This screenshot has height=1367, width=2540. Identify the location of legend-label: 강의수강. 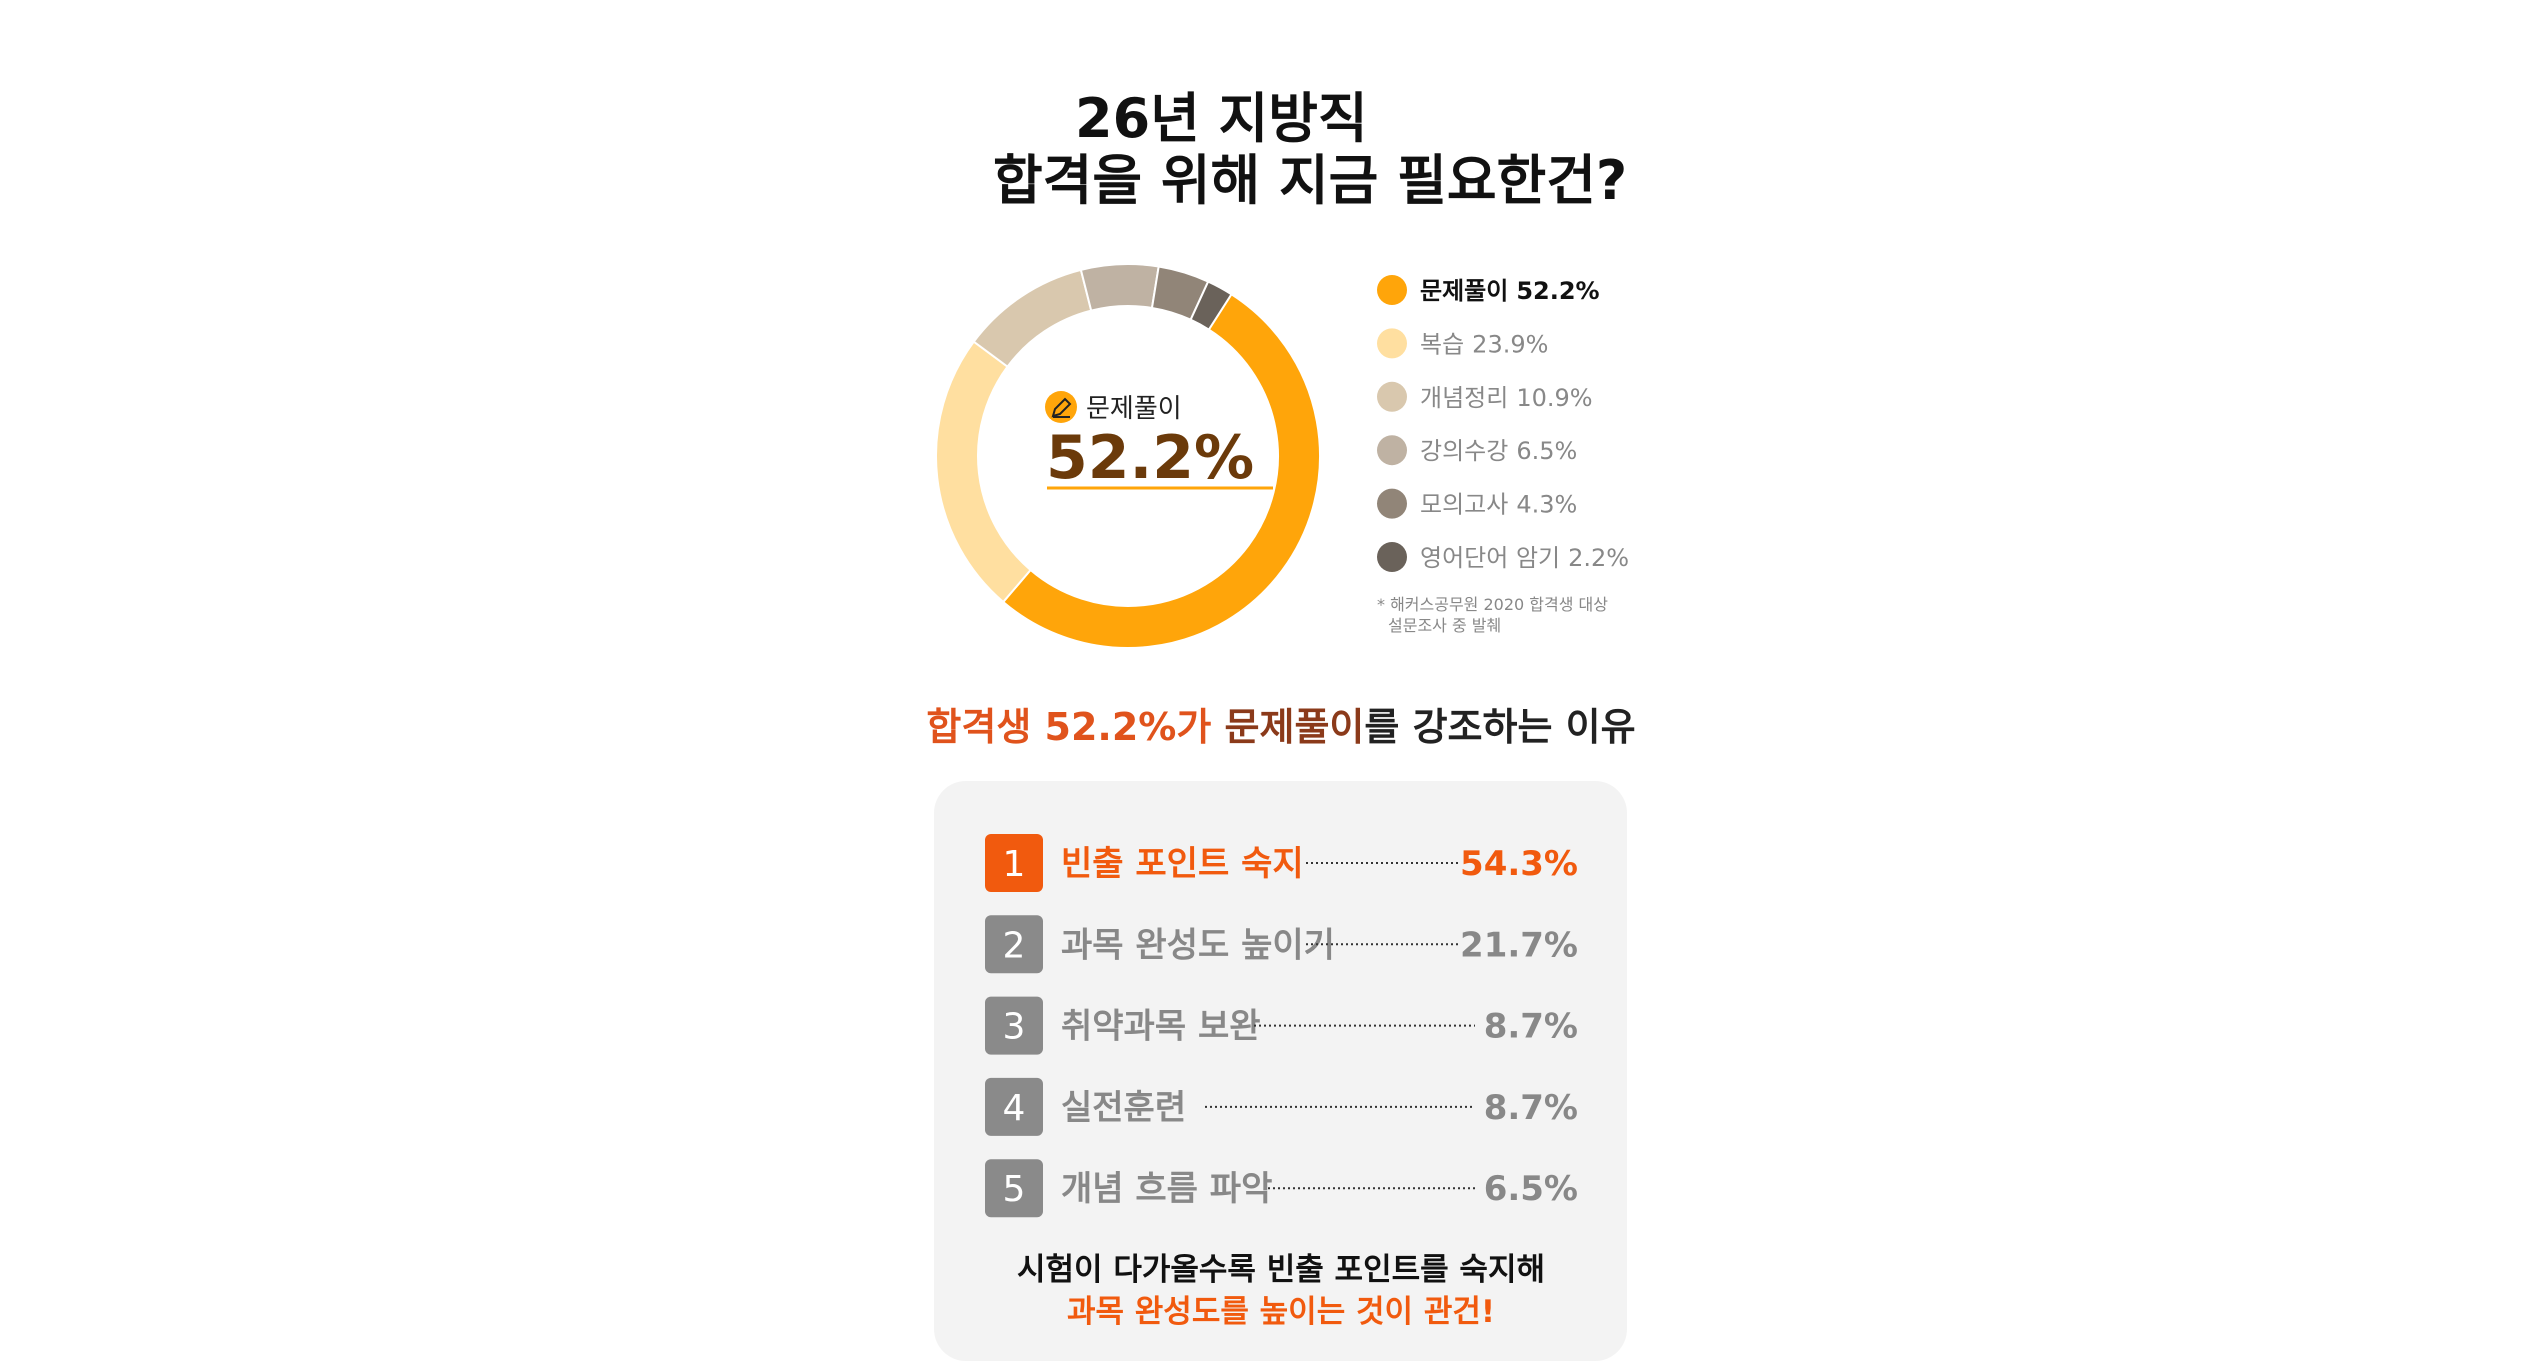
(1464, 451).